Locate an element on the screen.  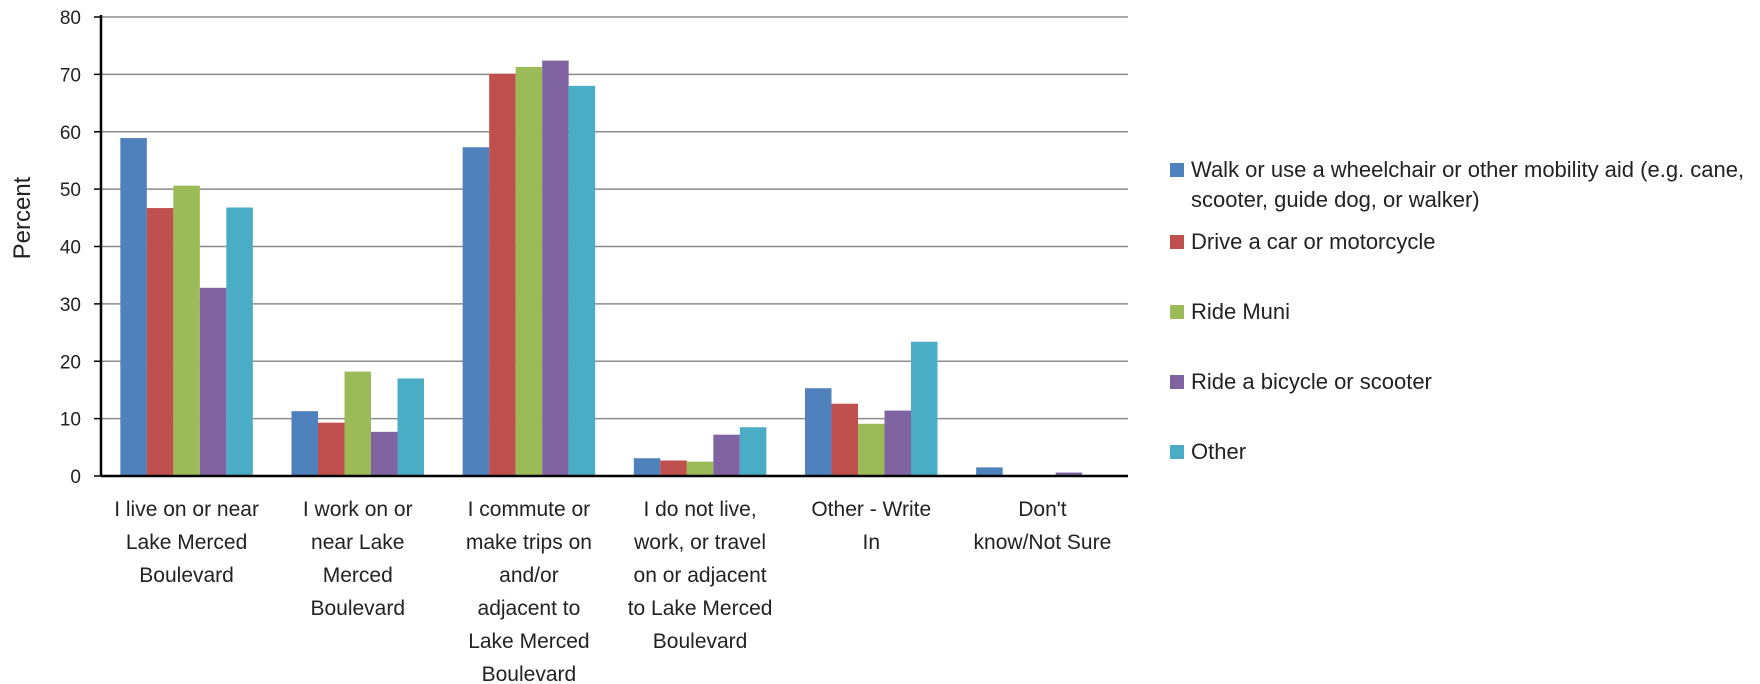
legend-label: Ride Muni is located at coordinates (1241, 311).